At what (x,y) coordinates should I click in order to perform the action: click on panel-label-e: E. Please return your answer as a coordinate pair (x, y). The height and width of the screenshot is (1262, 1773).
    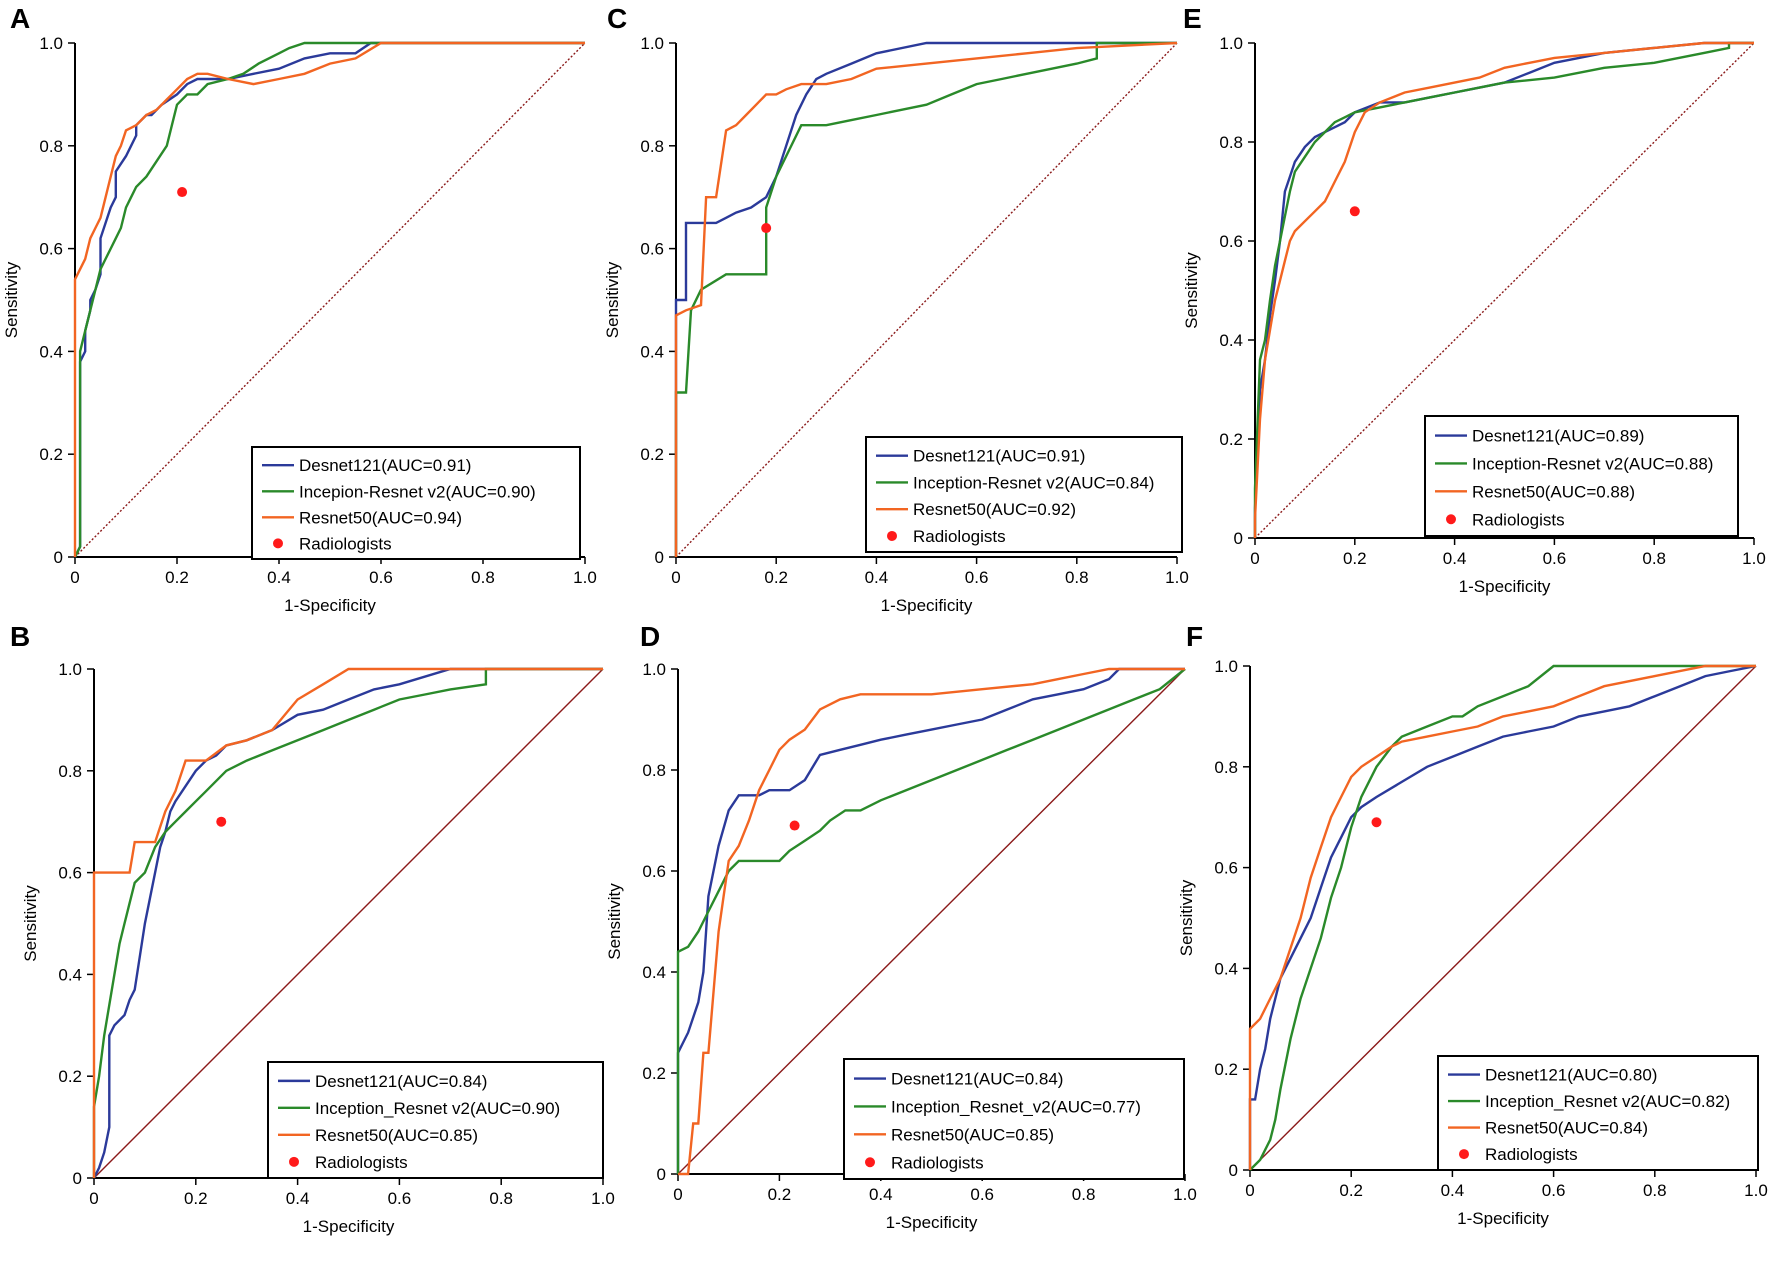
    Looking at the image, I should click on (1192, 18).